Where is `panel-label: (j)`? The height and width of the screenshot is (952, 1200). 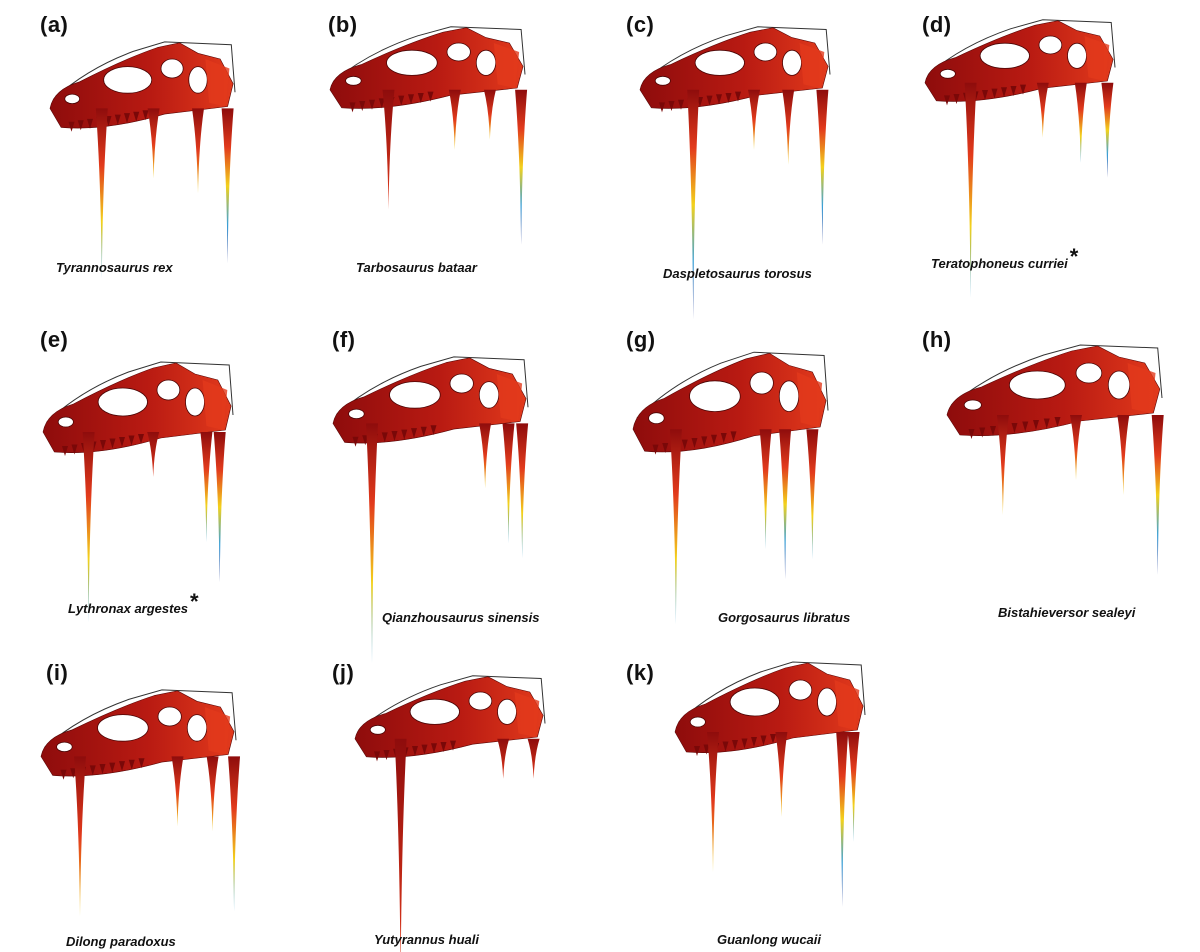
panel-label: (j) is located at coordinates (343, 672).